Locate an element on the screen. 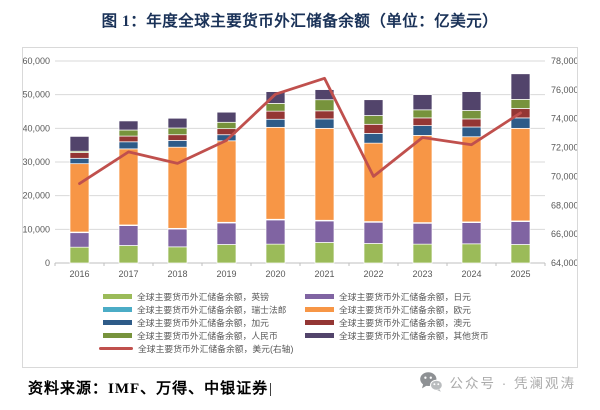 This screenshot has height=410, width=600. legend-label: 全球主要货币外汇储备余额，瑞士法郎 is located at coordinates (212, 310).